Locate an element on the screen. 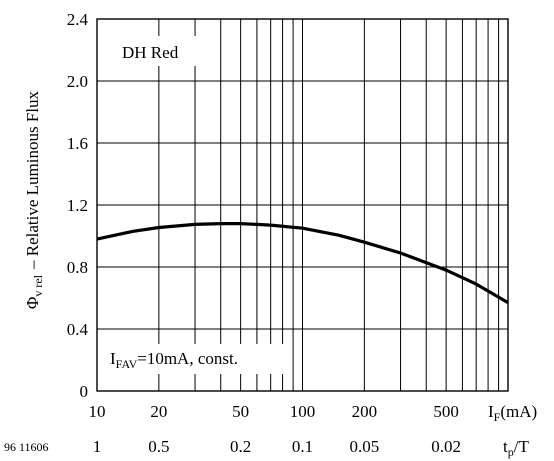 The width and height of the screenshot is (554, 461). figure-code: 96 11606 is located at coordinates (26, 447).